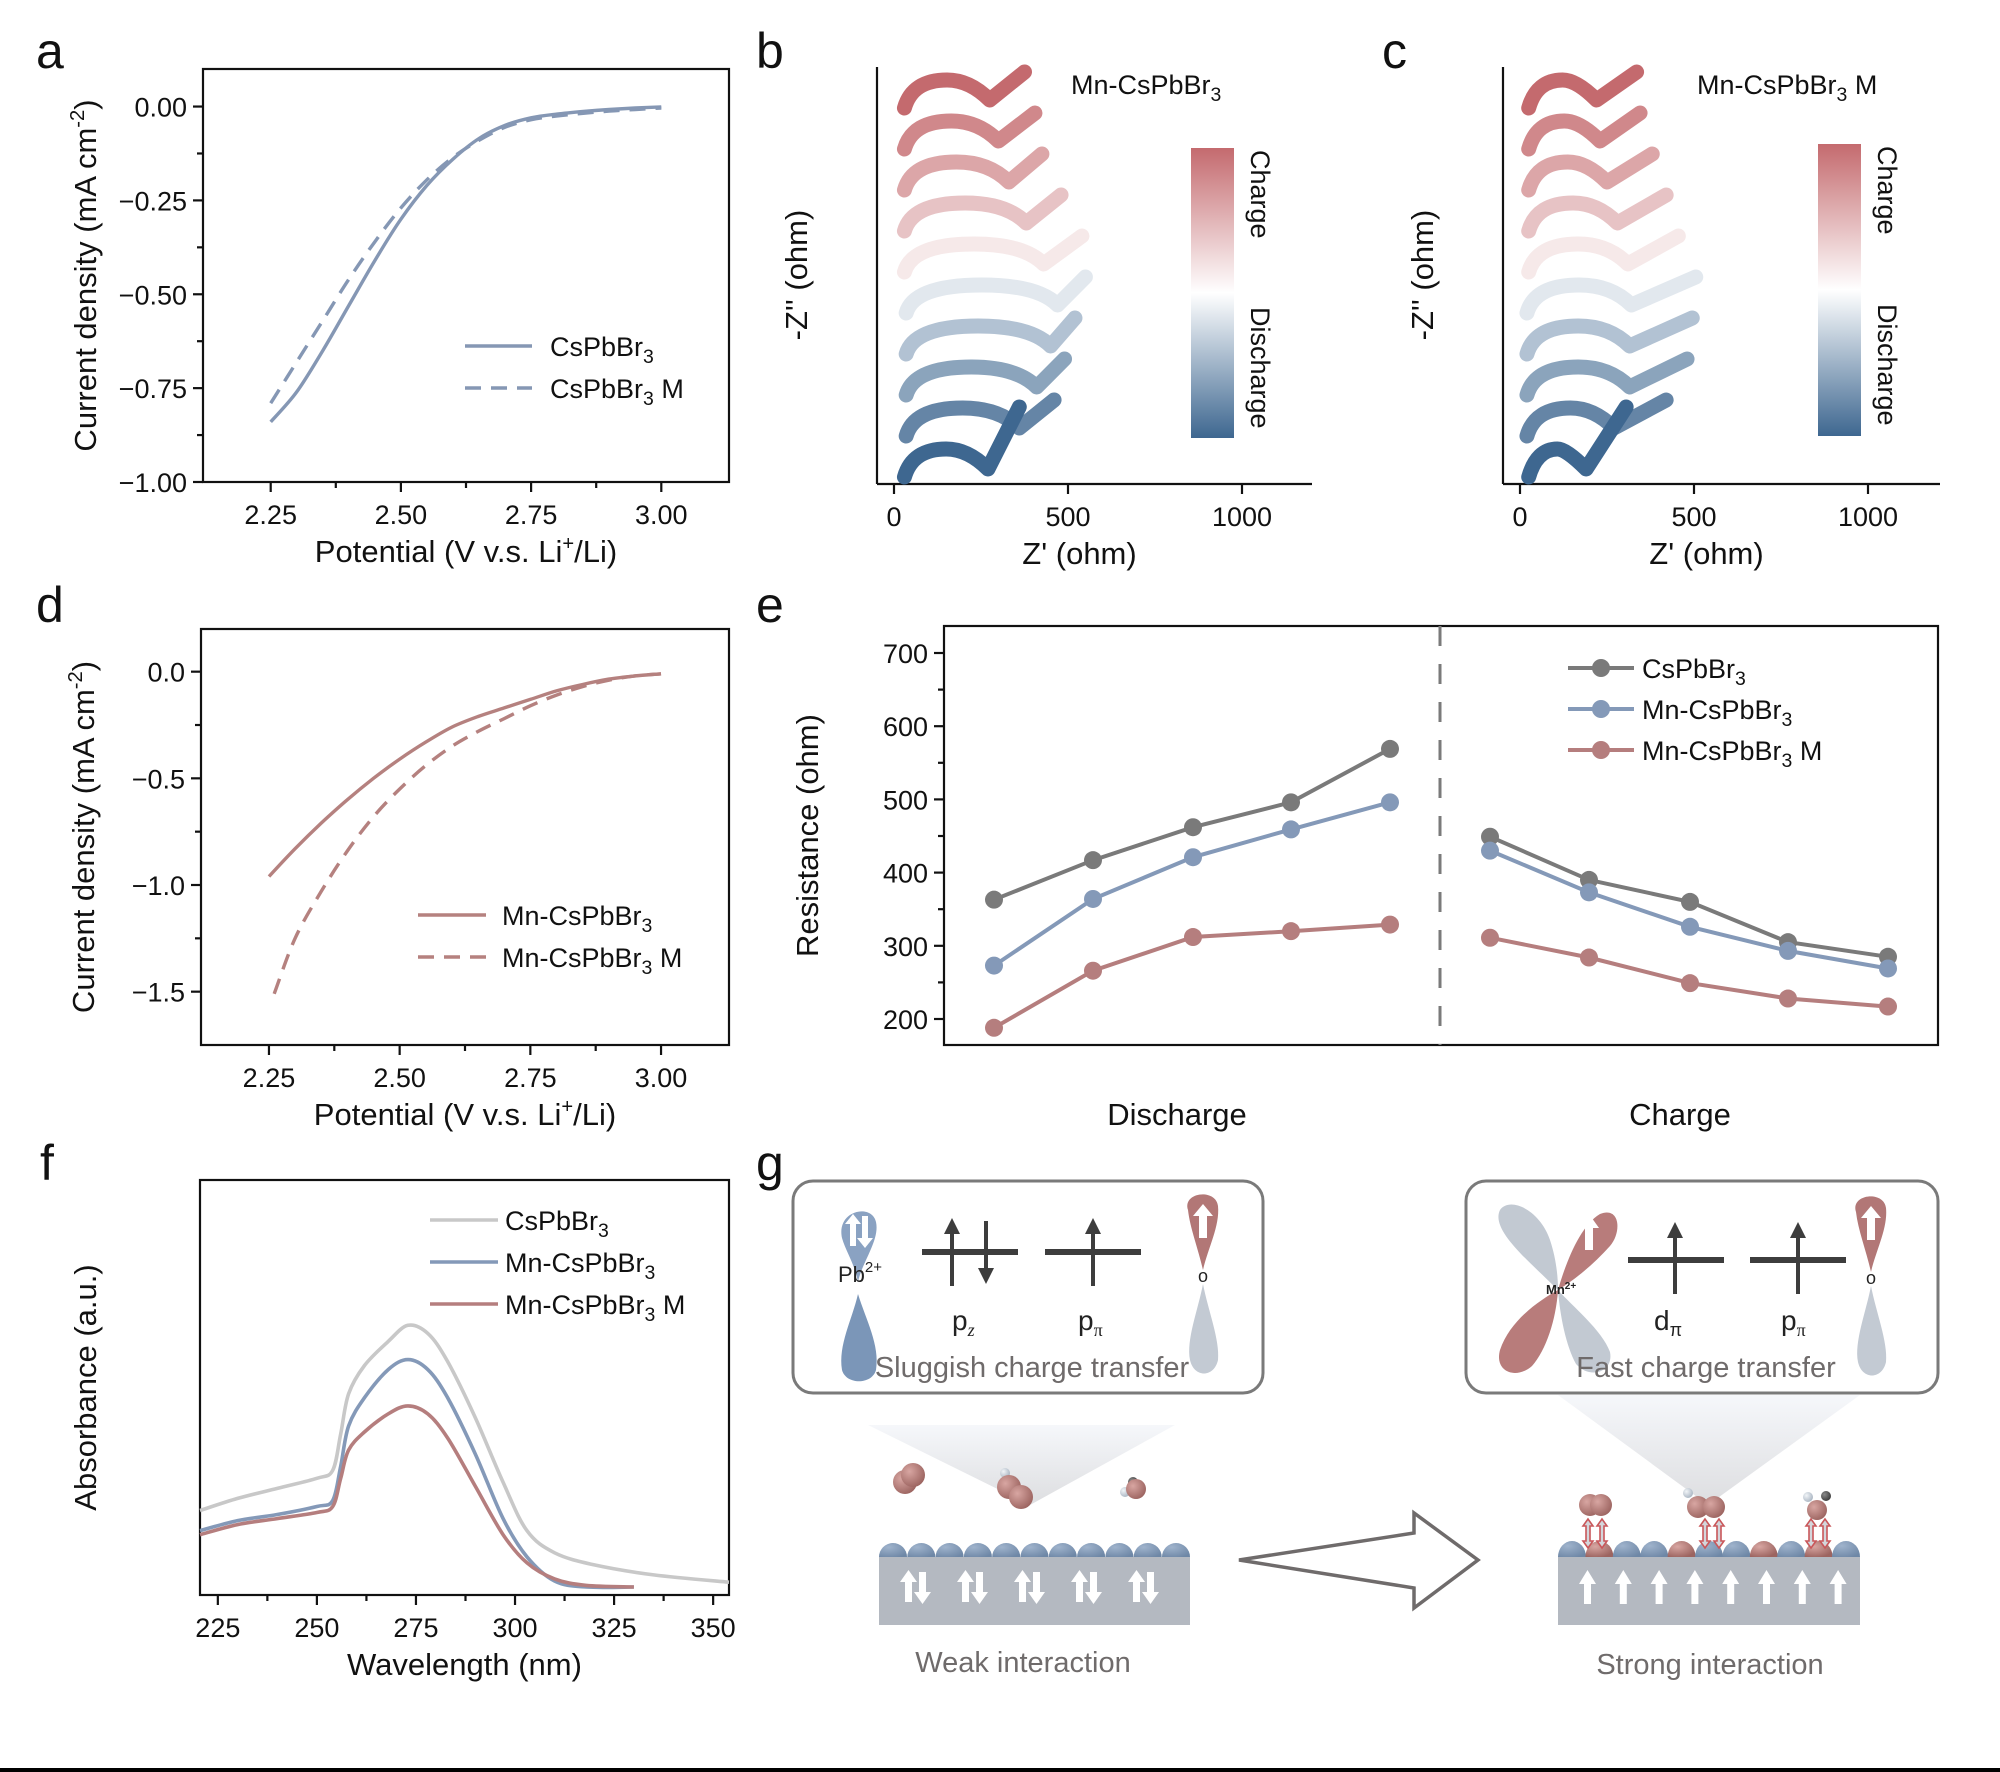  Describe the element at coordinates (1705, 1504) in the screenshot. I see `molecules-right` at that location.